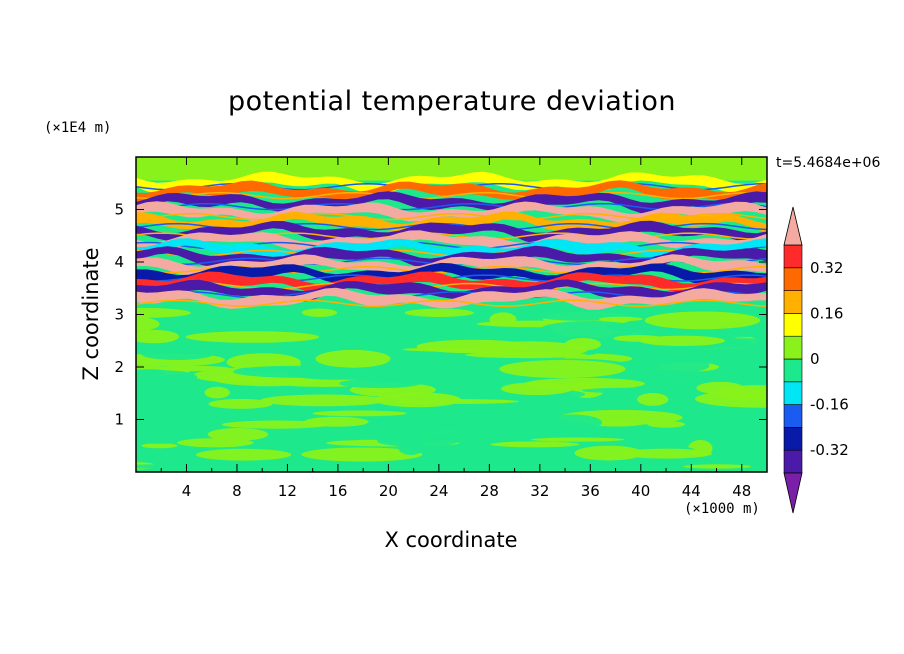 The width and height of the screenshot is (904, 654). I want to click on x-axis-label: X coordinate, so click(451, 540).